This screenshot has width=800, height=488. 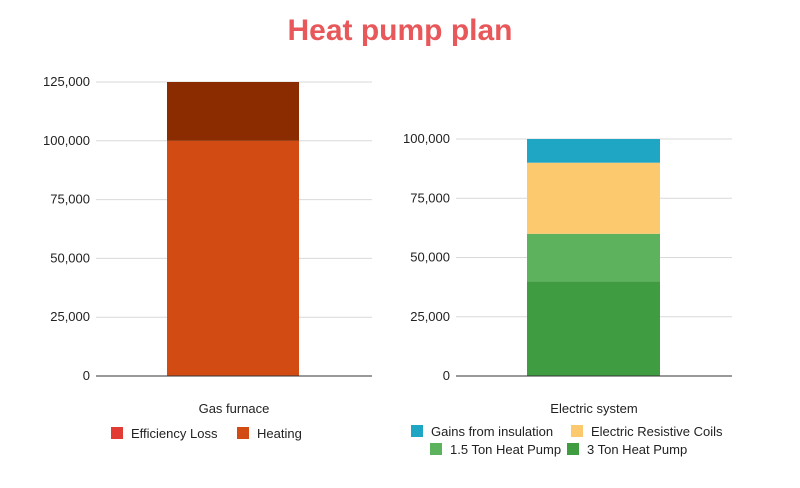 What do you see at coordinates (174, 433) in the screenshot?
I see `legend-label: Efficiency Loss` at bounding box center [174, 433].